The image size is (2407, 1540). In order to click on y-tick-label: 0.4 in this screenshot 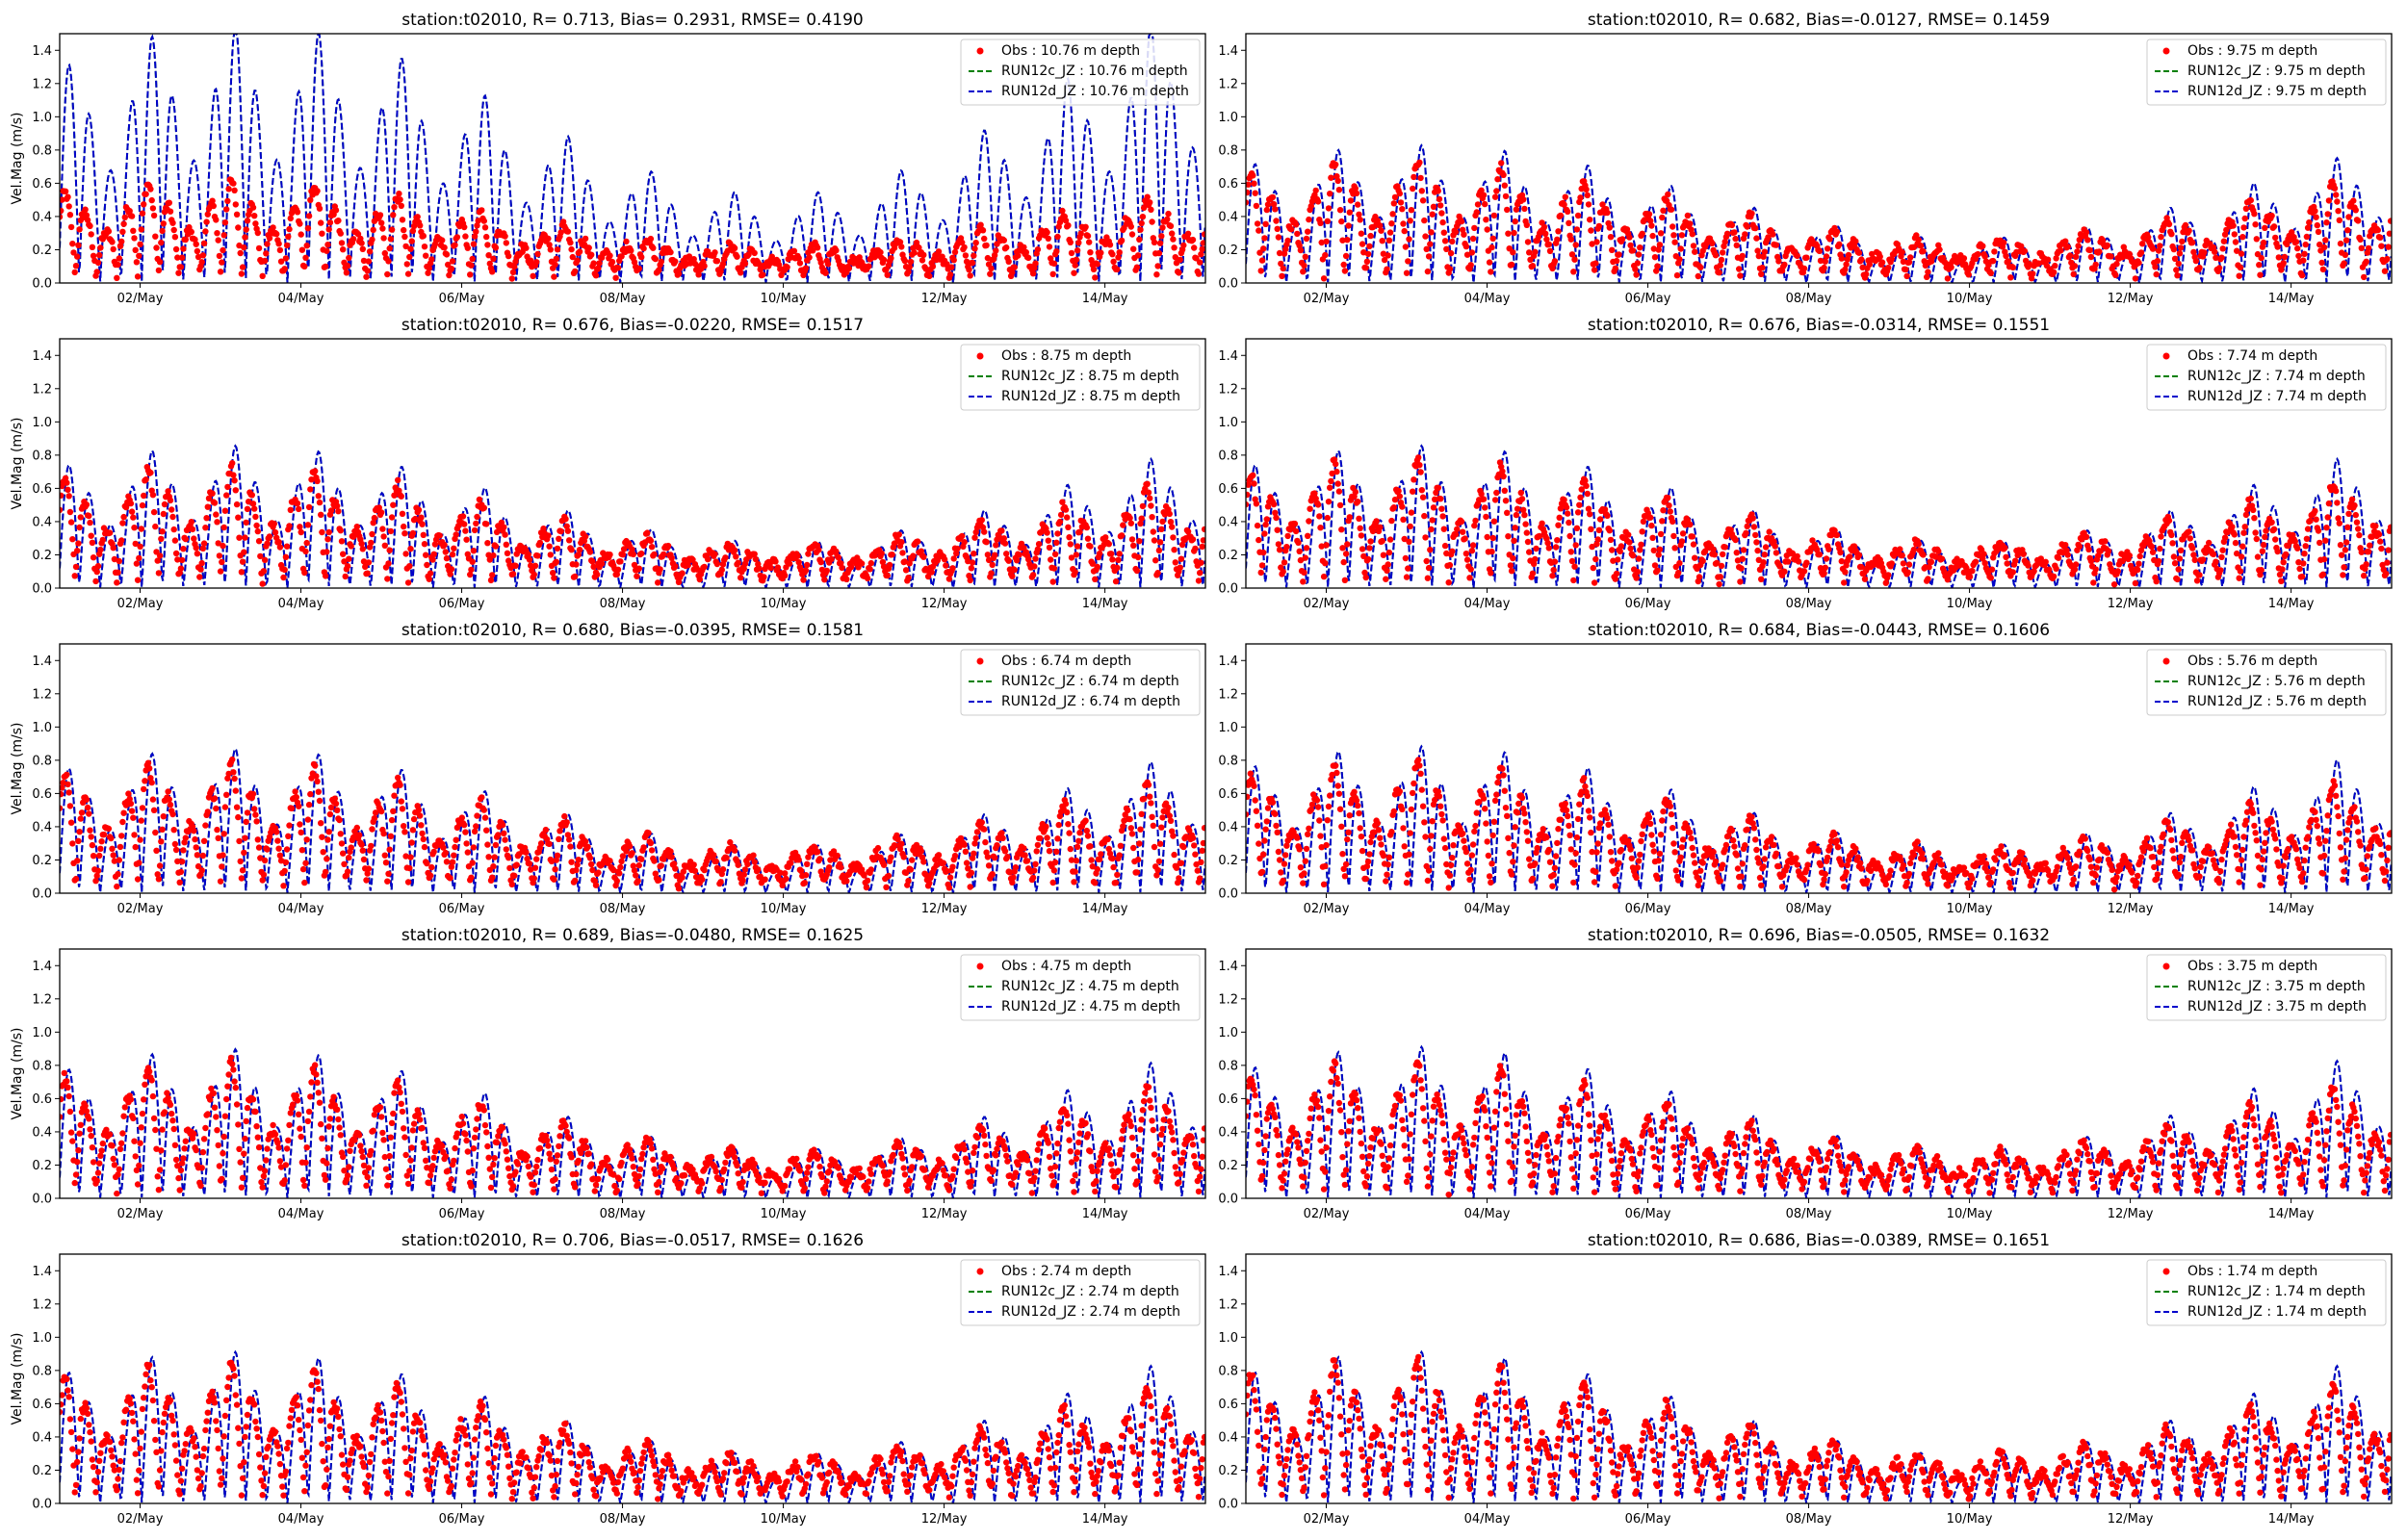, I will do `click(1228, 522)`.